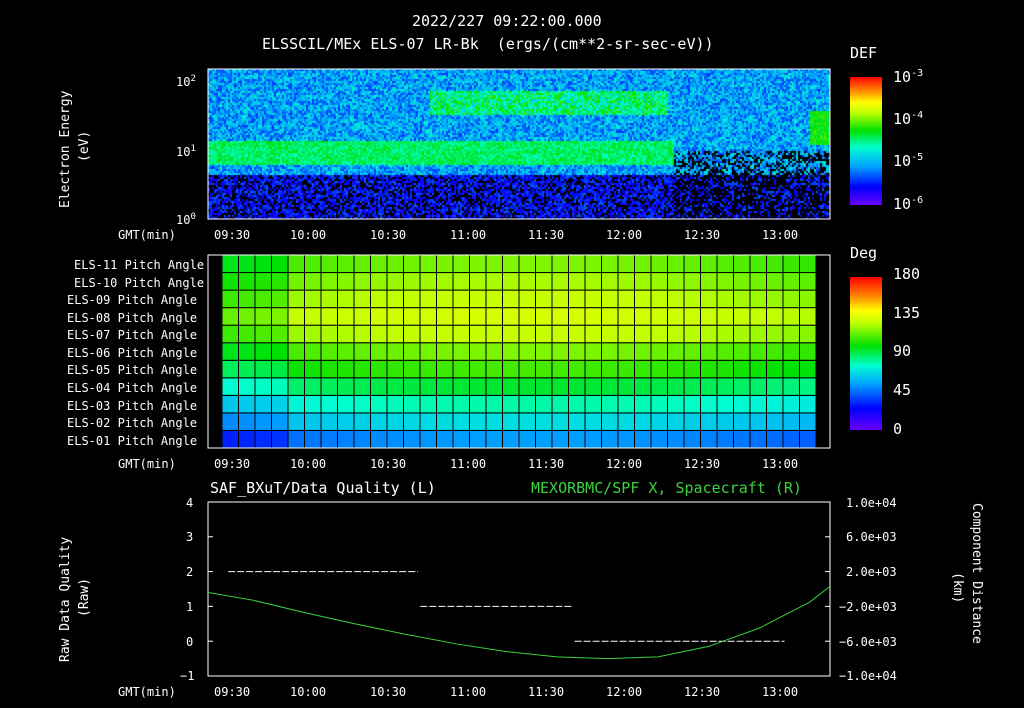 The height and width of the screenshot is (708, 1024). Describe the element at coordinates (190, 503) in the screenshot. I see `panel3-ytick-4: 4` at that location.